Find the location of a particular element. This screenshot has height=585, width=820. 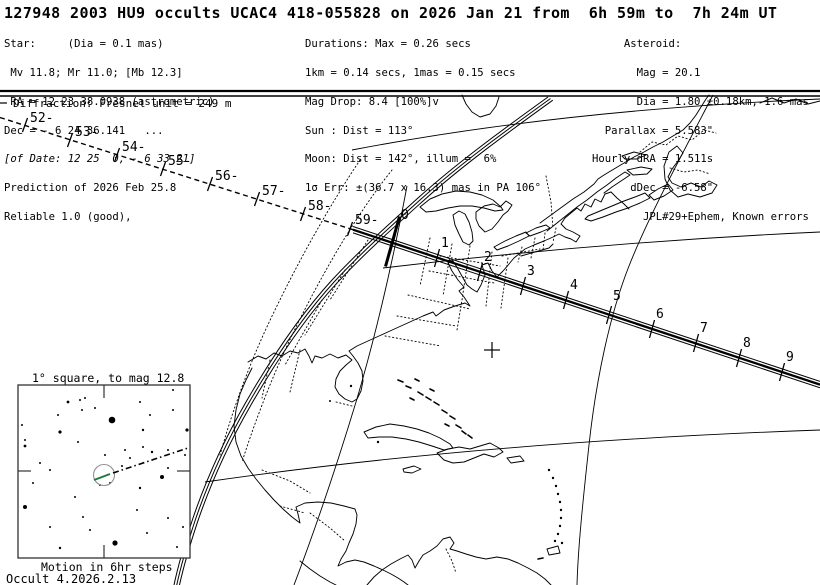

pei is located at coordinates (639, 171).